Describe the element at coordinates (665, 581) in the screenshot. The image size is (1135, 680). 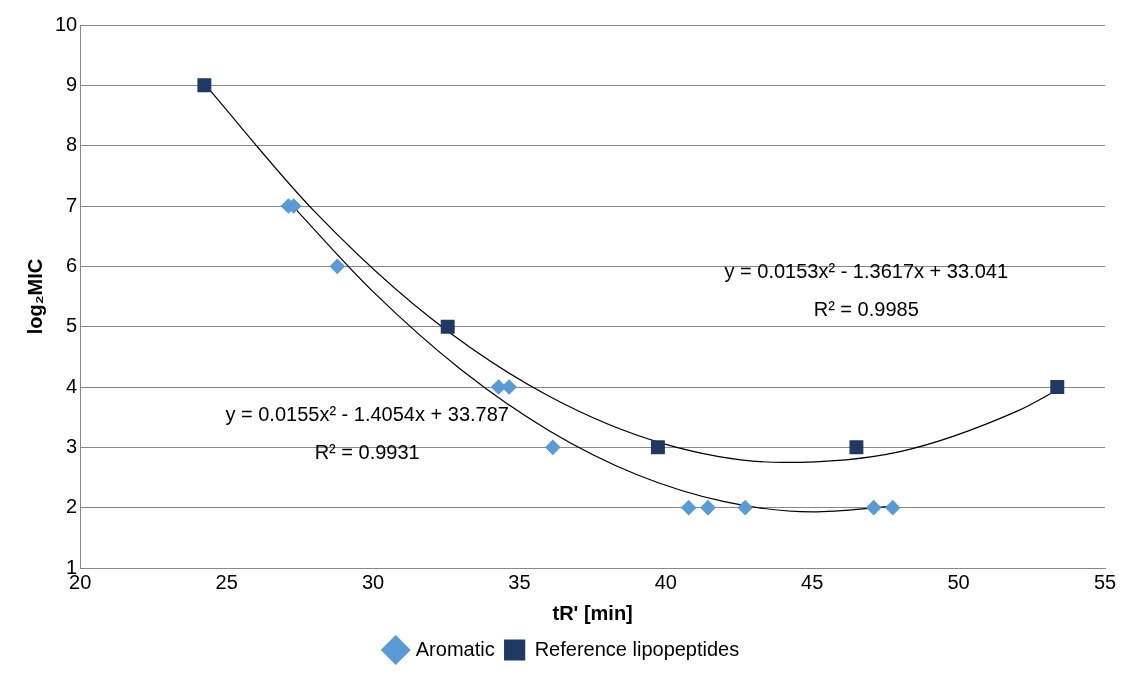
I see `x-tick-label: 40` at that location.